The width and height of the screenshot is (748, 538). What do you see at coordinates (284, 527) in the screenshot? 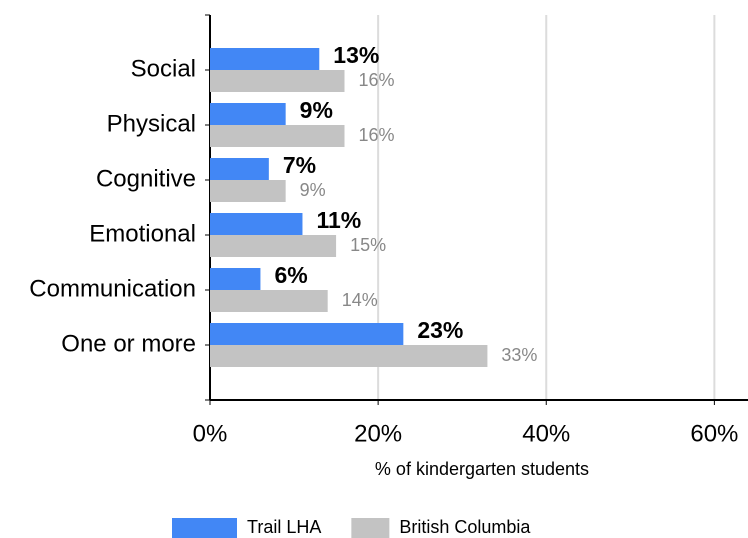
I see `legend-label: Trail LHA` at bounding box center [284, 527].